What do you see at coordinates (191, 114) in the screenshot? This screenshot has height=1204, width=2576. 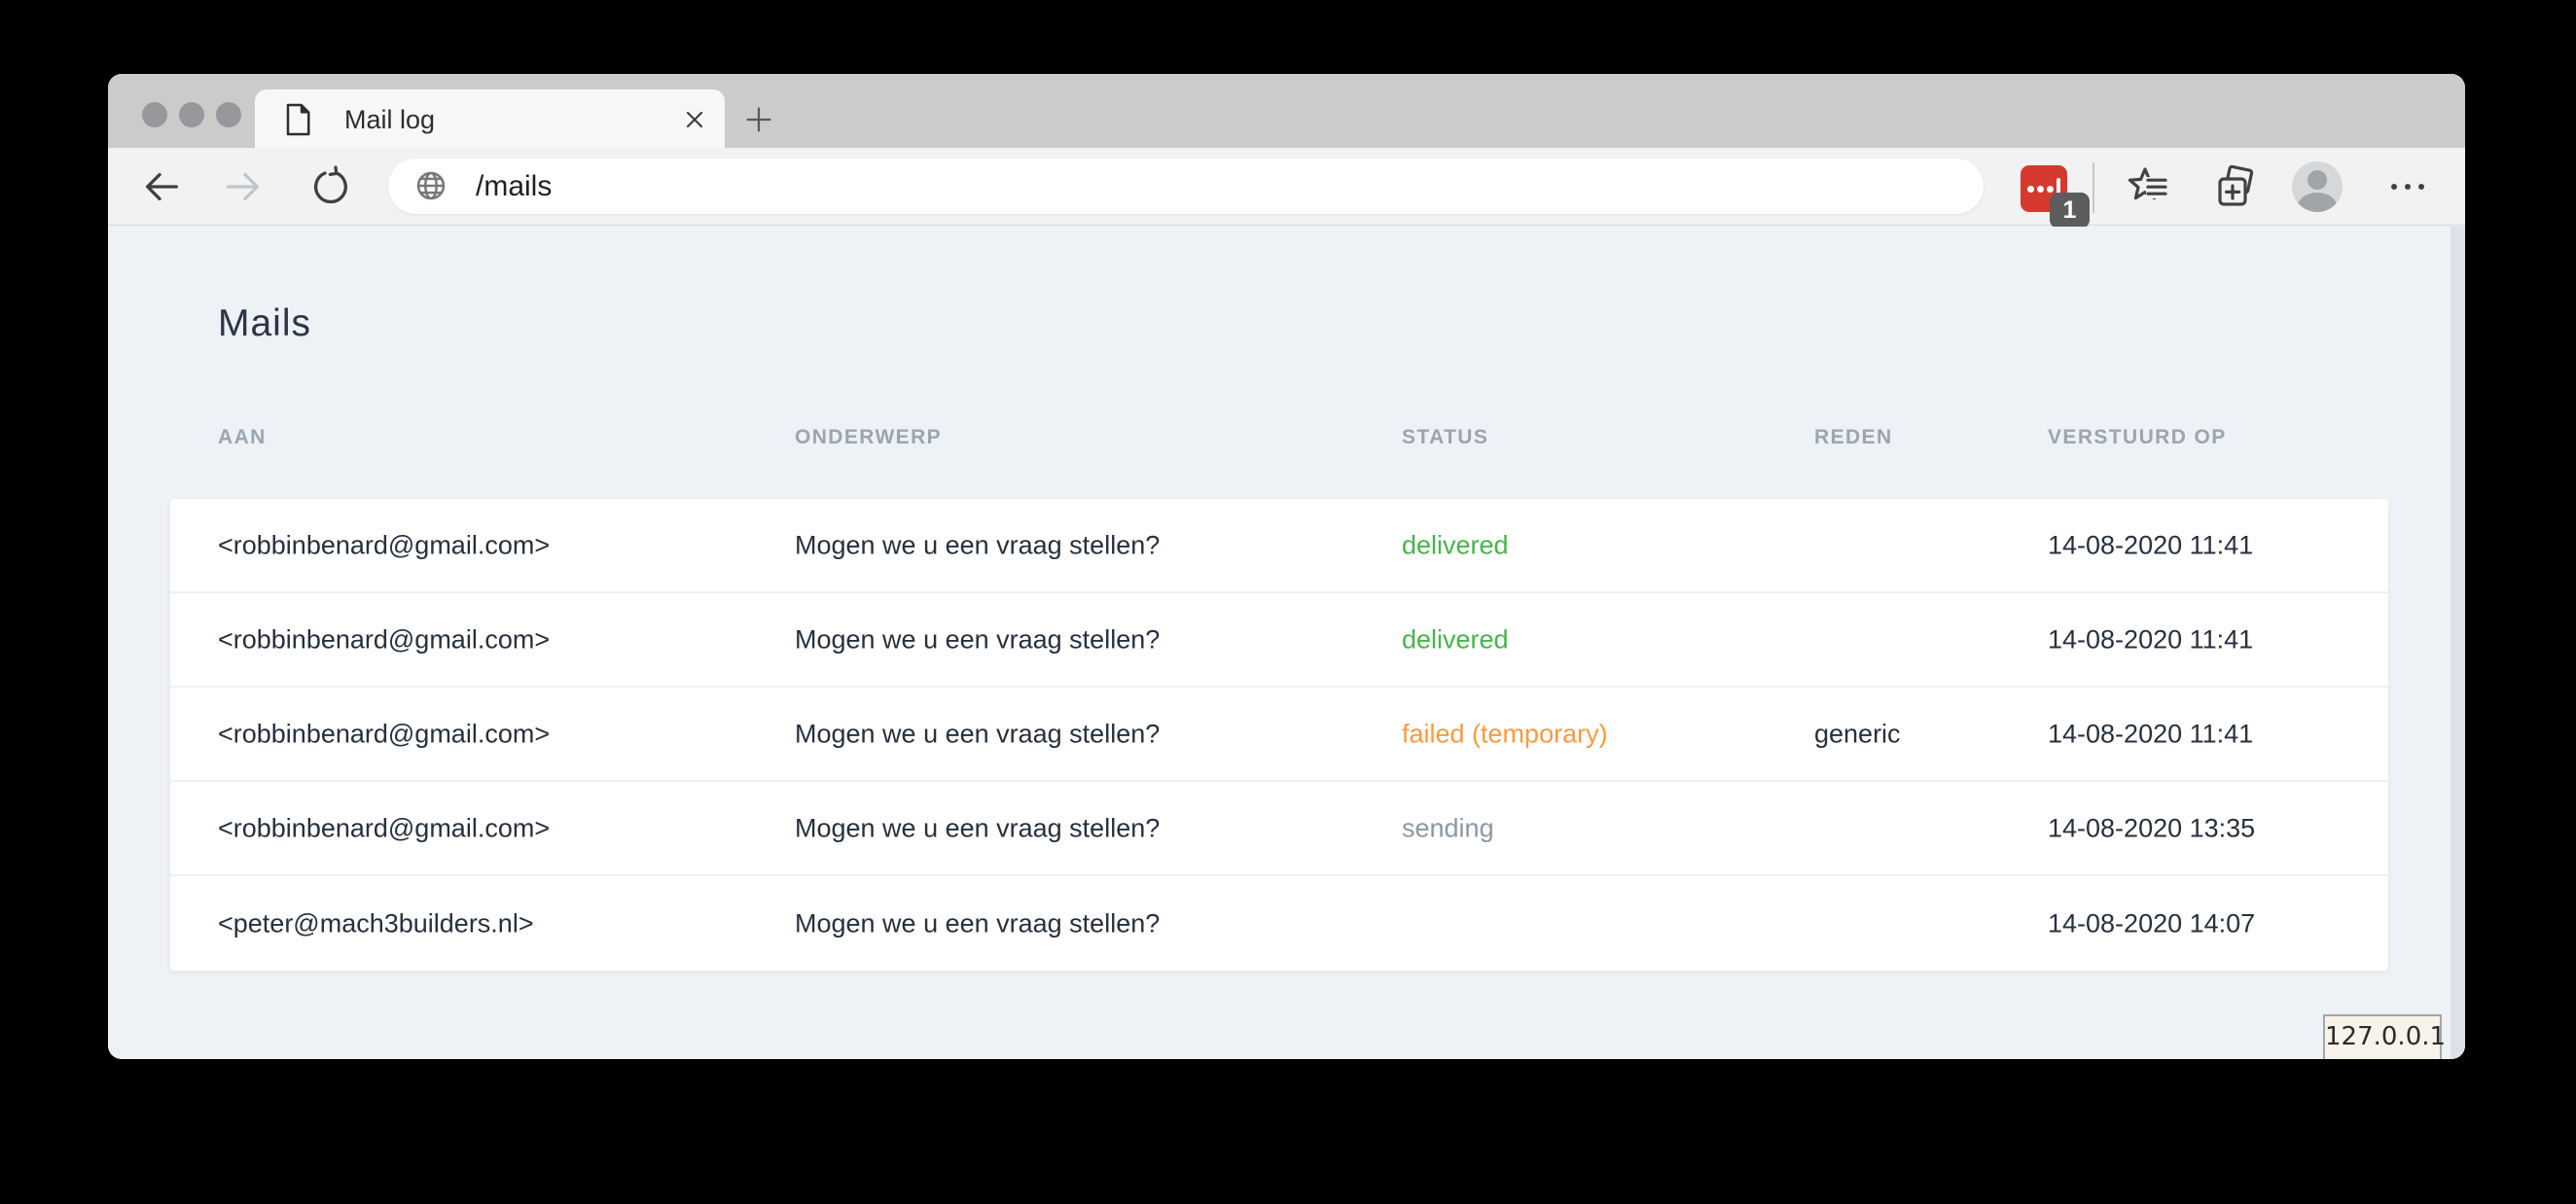 I see `minimize-window-button` at bounding box center [191, 114].